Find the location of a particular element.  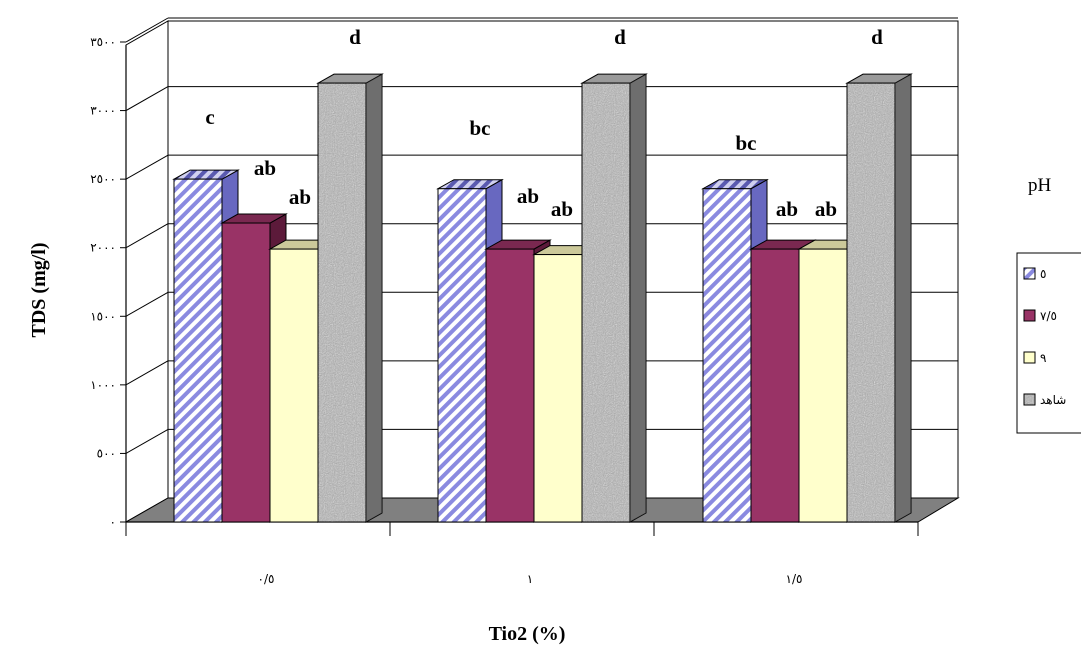

legend-label: شاهد is located at coordinates (1053, 400).